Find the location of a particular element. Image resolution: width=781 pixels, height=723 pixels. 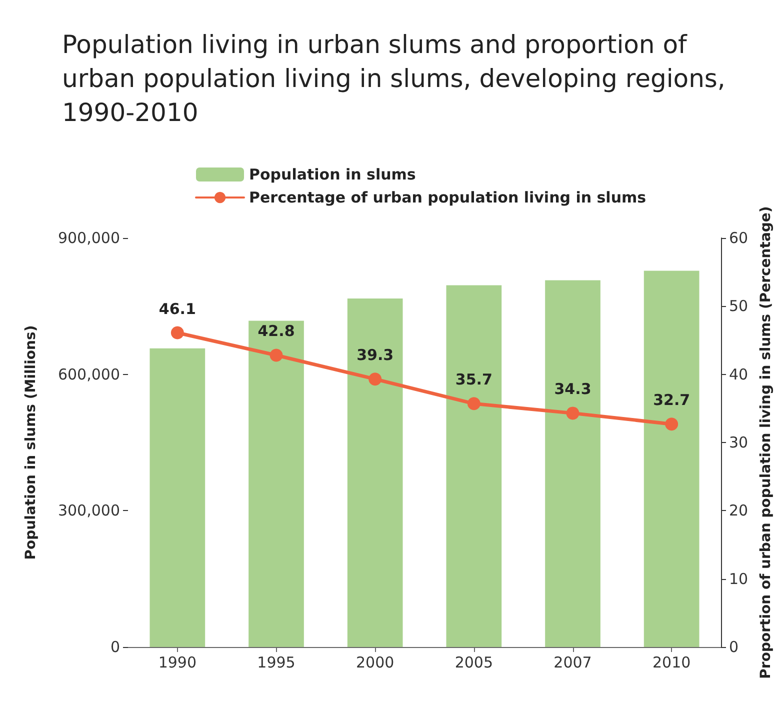

x-tick-label: 1995 is located at coordinates (276, 663).